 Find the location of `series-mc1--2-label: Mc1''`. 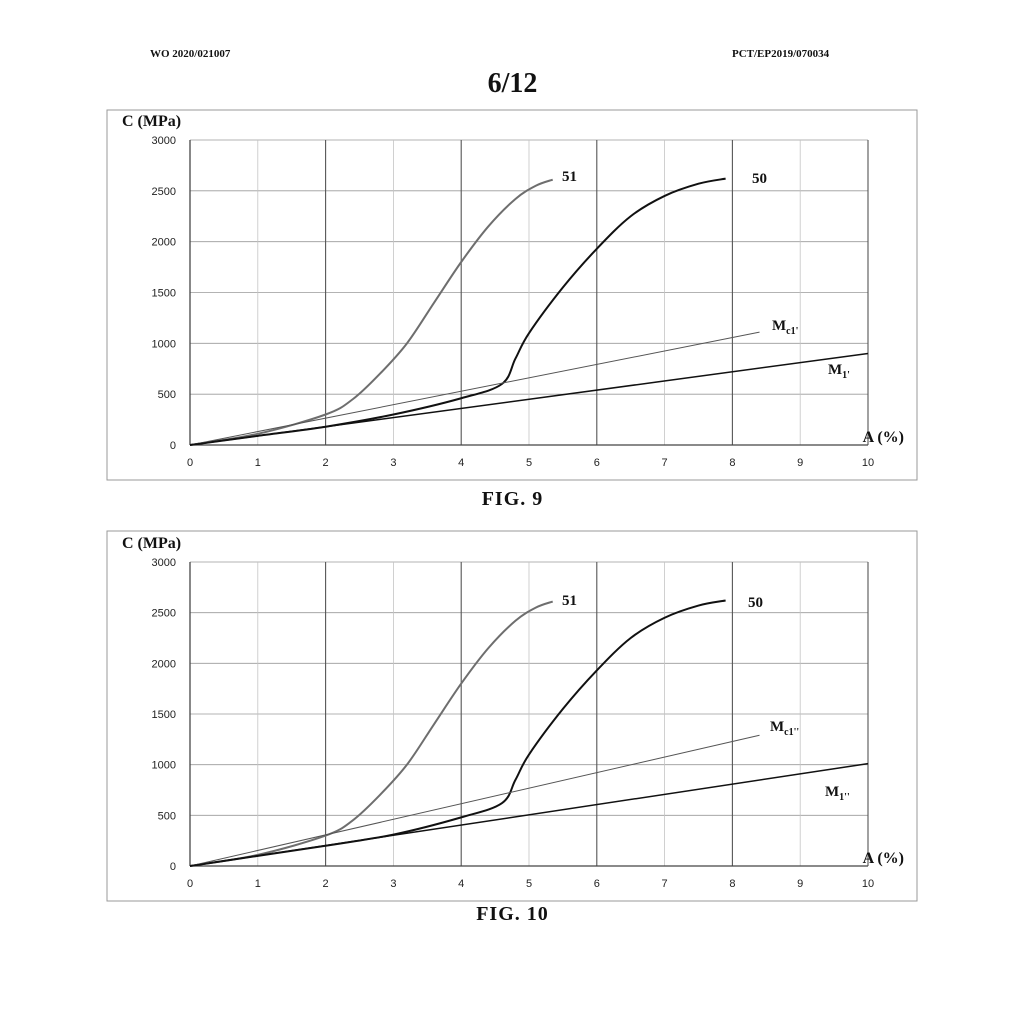

series-mc1--2-label: Mc1'' is located at coordinates (784, 728).